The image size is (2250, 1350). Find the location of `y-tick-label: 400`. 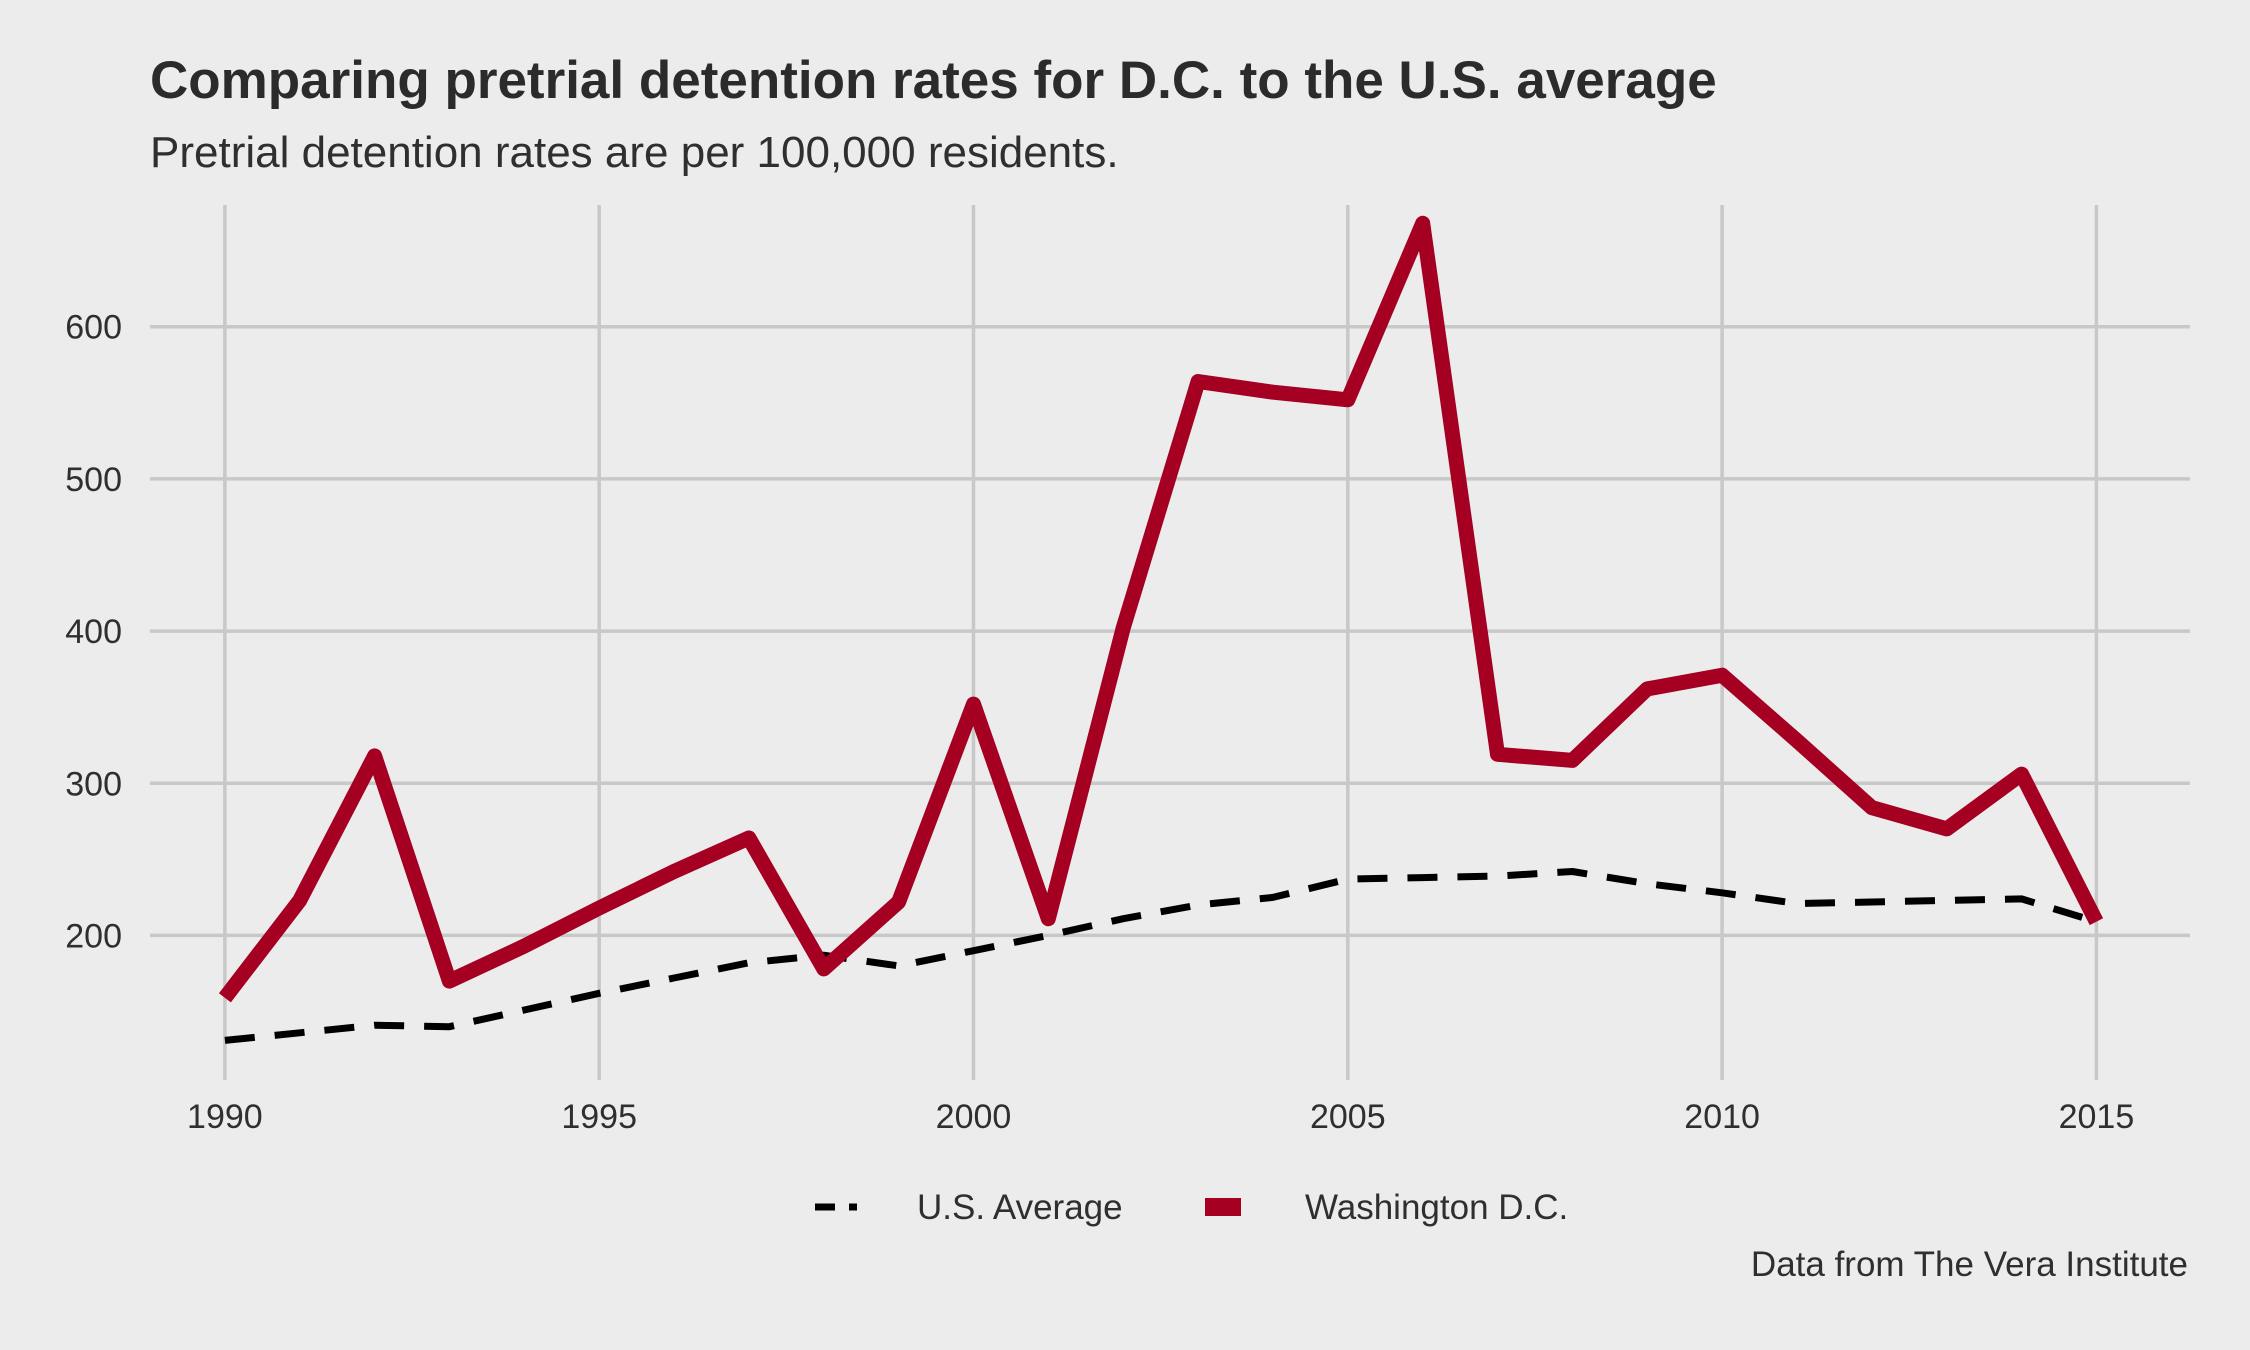

y-tick-label: 400 is located at coordinates (93, 632).